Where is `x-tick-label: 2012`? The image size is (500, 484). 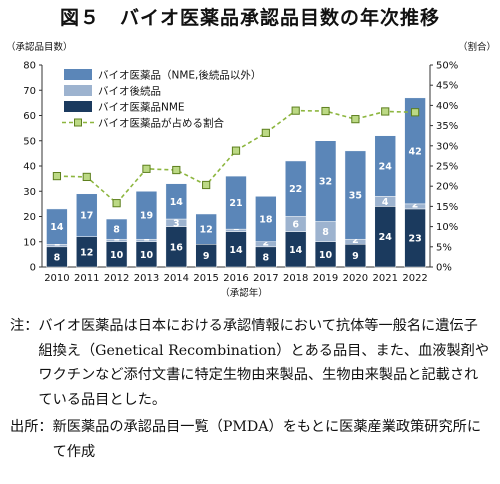
x-tick-label: 2012 is located at coordinates (116, 278).